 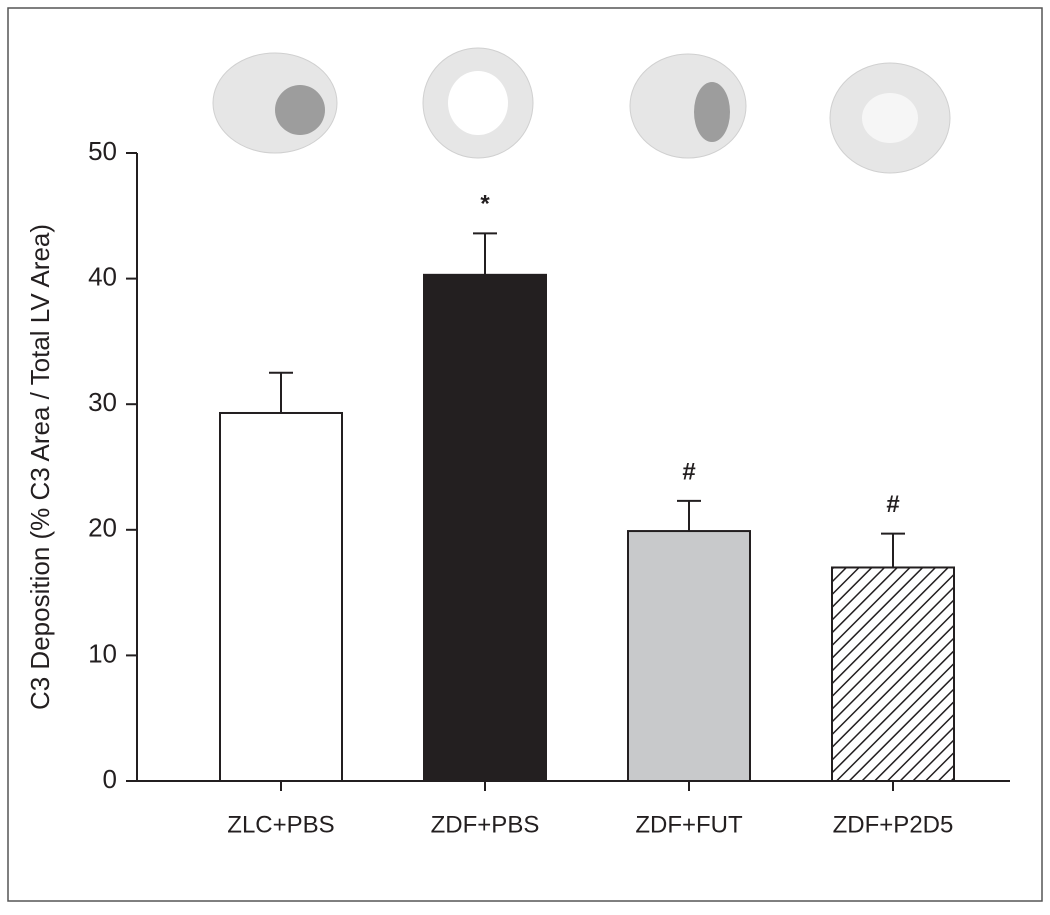 What do you see at coordinates (102, 151) in the screenshot?
I see `y-tick-label: 50` at bounding box center [102, 151].